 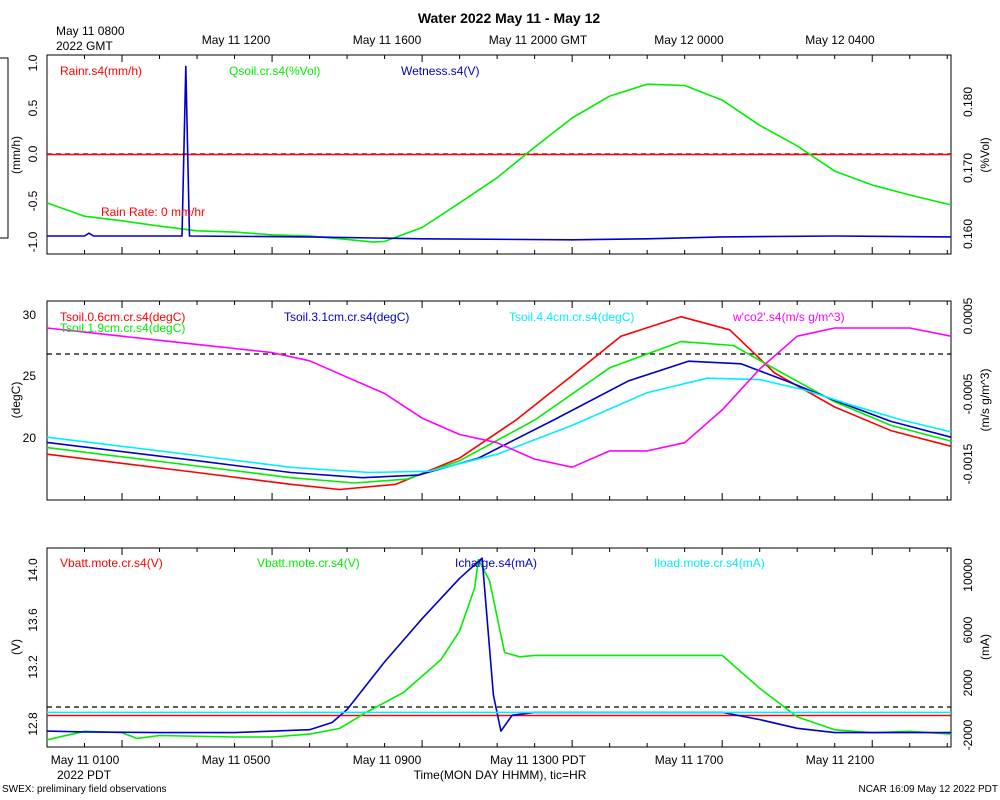 I want to click on x-axis-title: Time(MON DAY HHMM), tic=HR, so click(x=500, y=775).